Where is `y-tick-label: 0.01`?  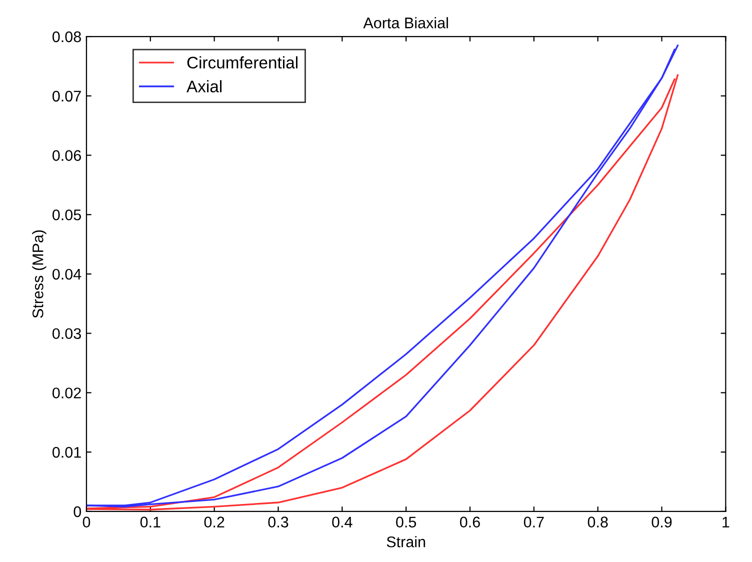 y-tick-label: 0.01 is located at coordinates (66, 452).